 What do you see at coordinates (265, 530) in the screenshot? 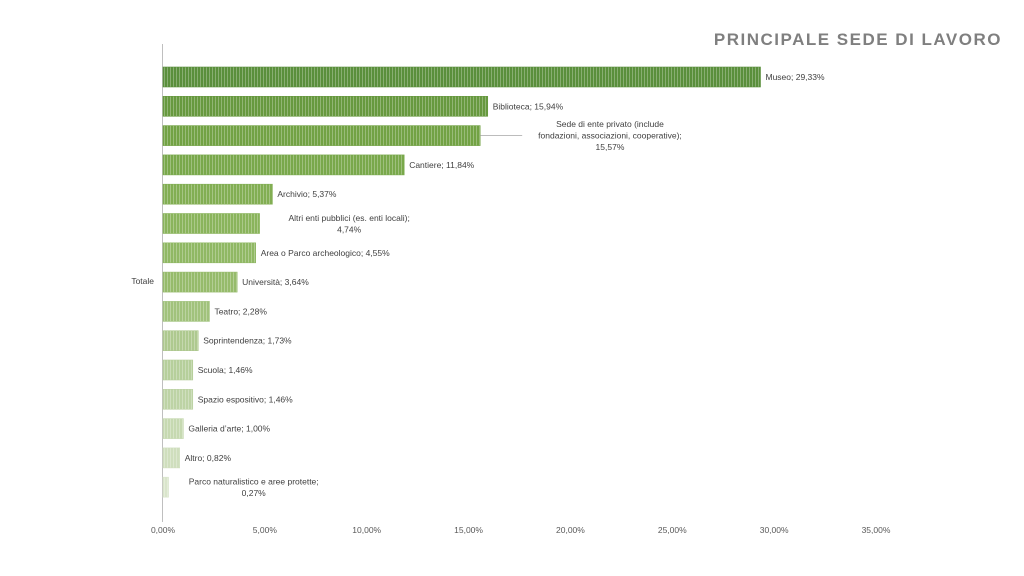
I see `x-tick-label: 5,00%` at bounding box center [265, 530].